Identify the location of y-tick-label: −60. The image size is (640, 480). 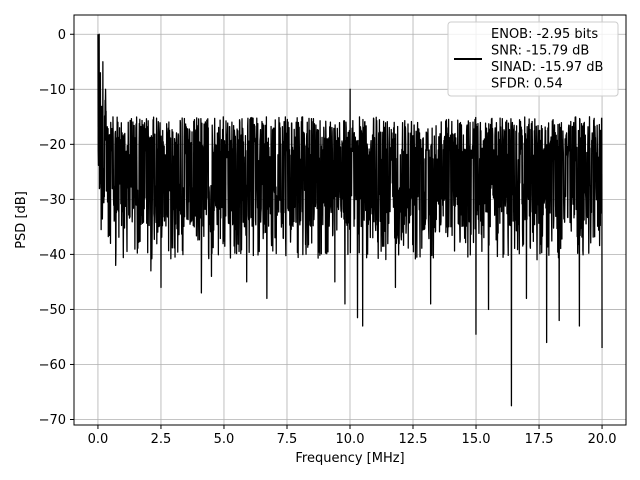
(52, 365).